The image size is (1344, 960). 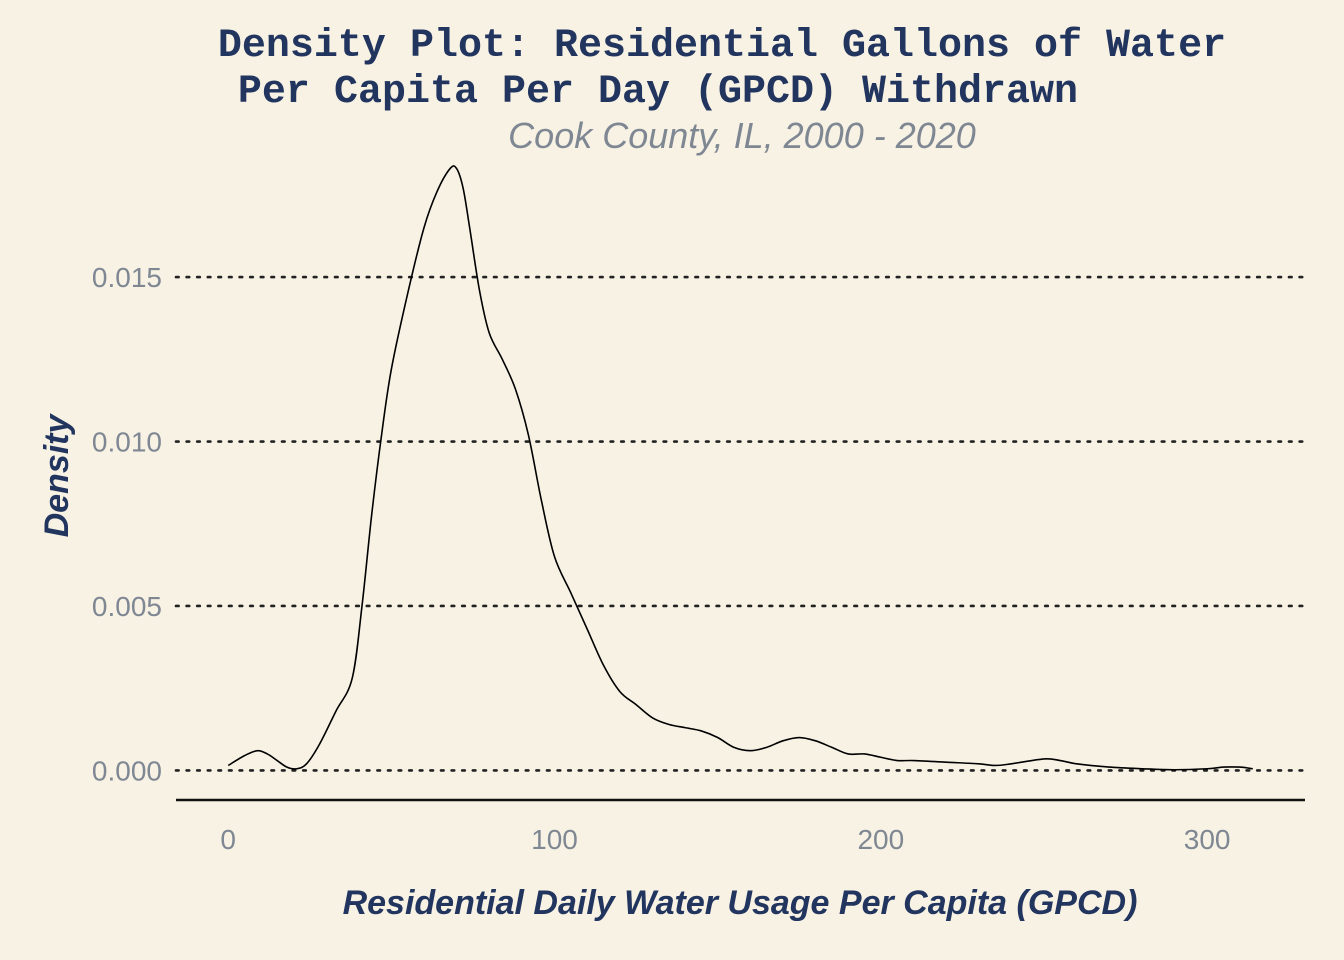 I want to click on y-tick-label-0: 0.000, so click(x=127, y=770).